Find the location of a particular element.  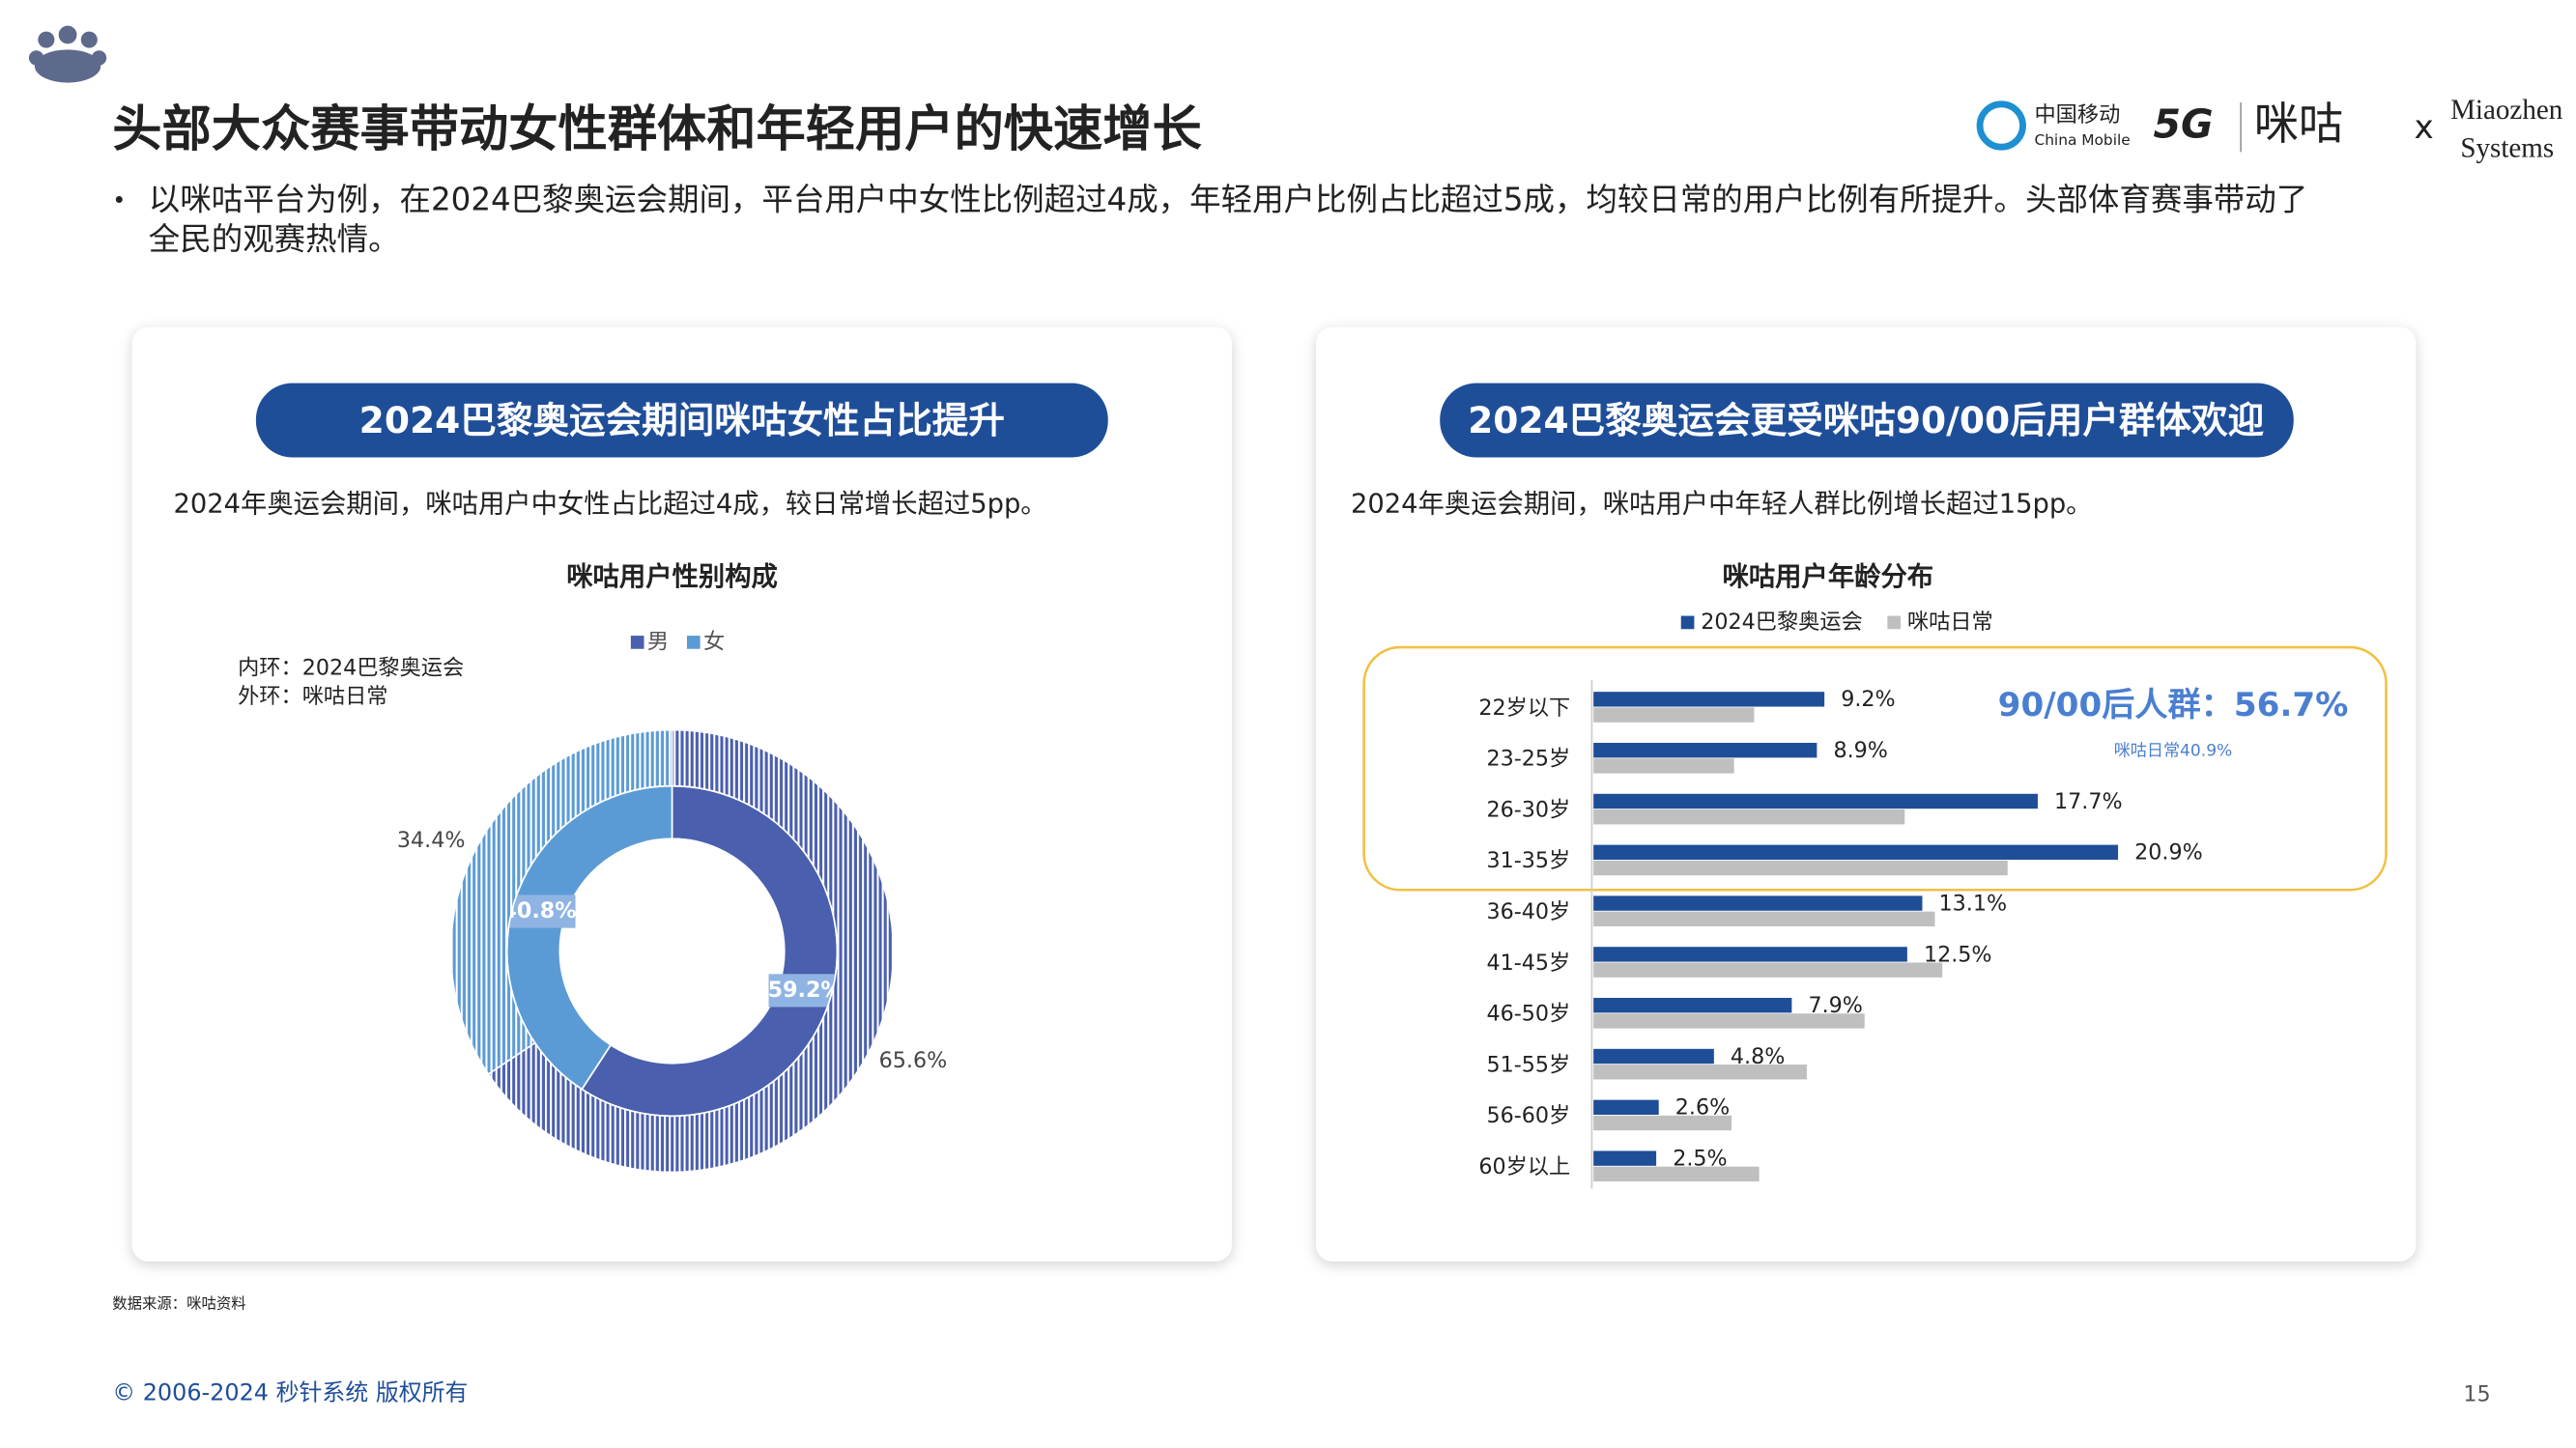

legend-label: 男 is located at coordinates (658, 641).